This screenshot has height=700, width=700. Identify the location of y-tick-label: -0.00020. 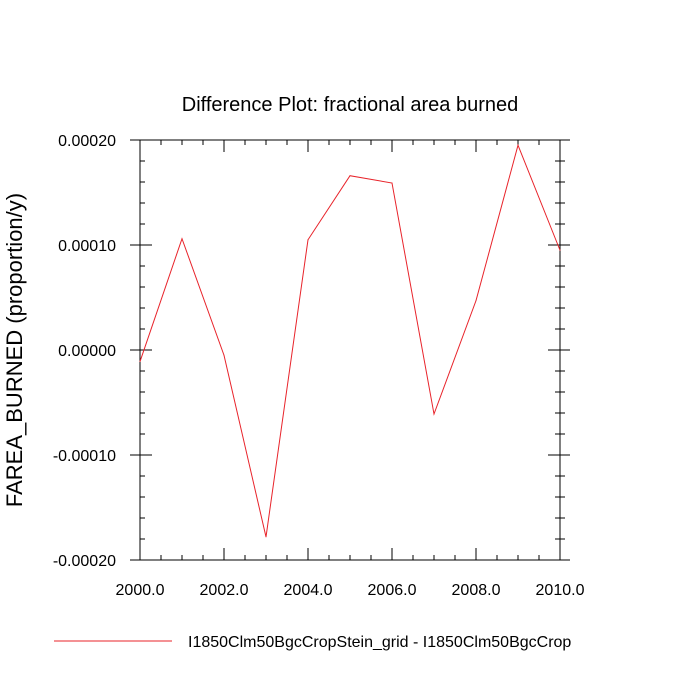
(84, 561).